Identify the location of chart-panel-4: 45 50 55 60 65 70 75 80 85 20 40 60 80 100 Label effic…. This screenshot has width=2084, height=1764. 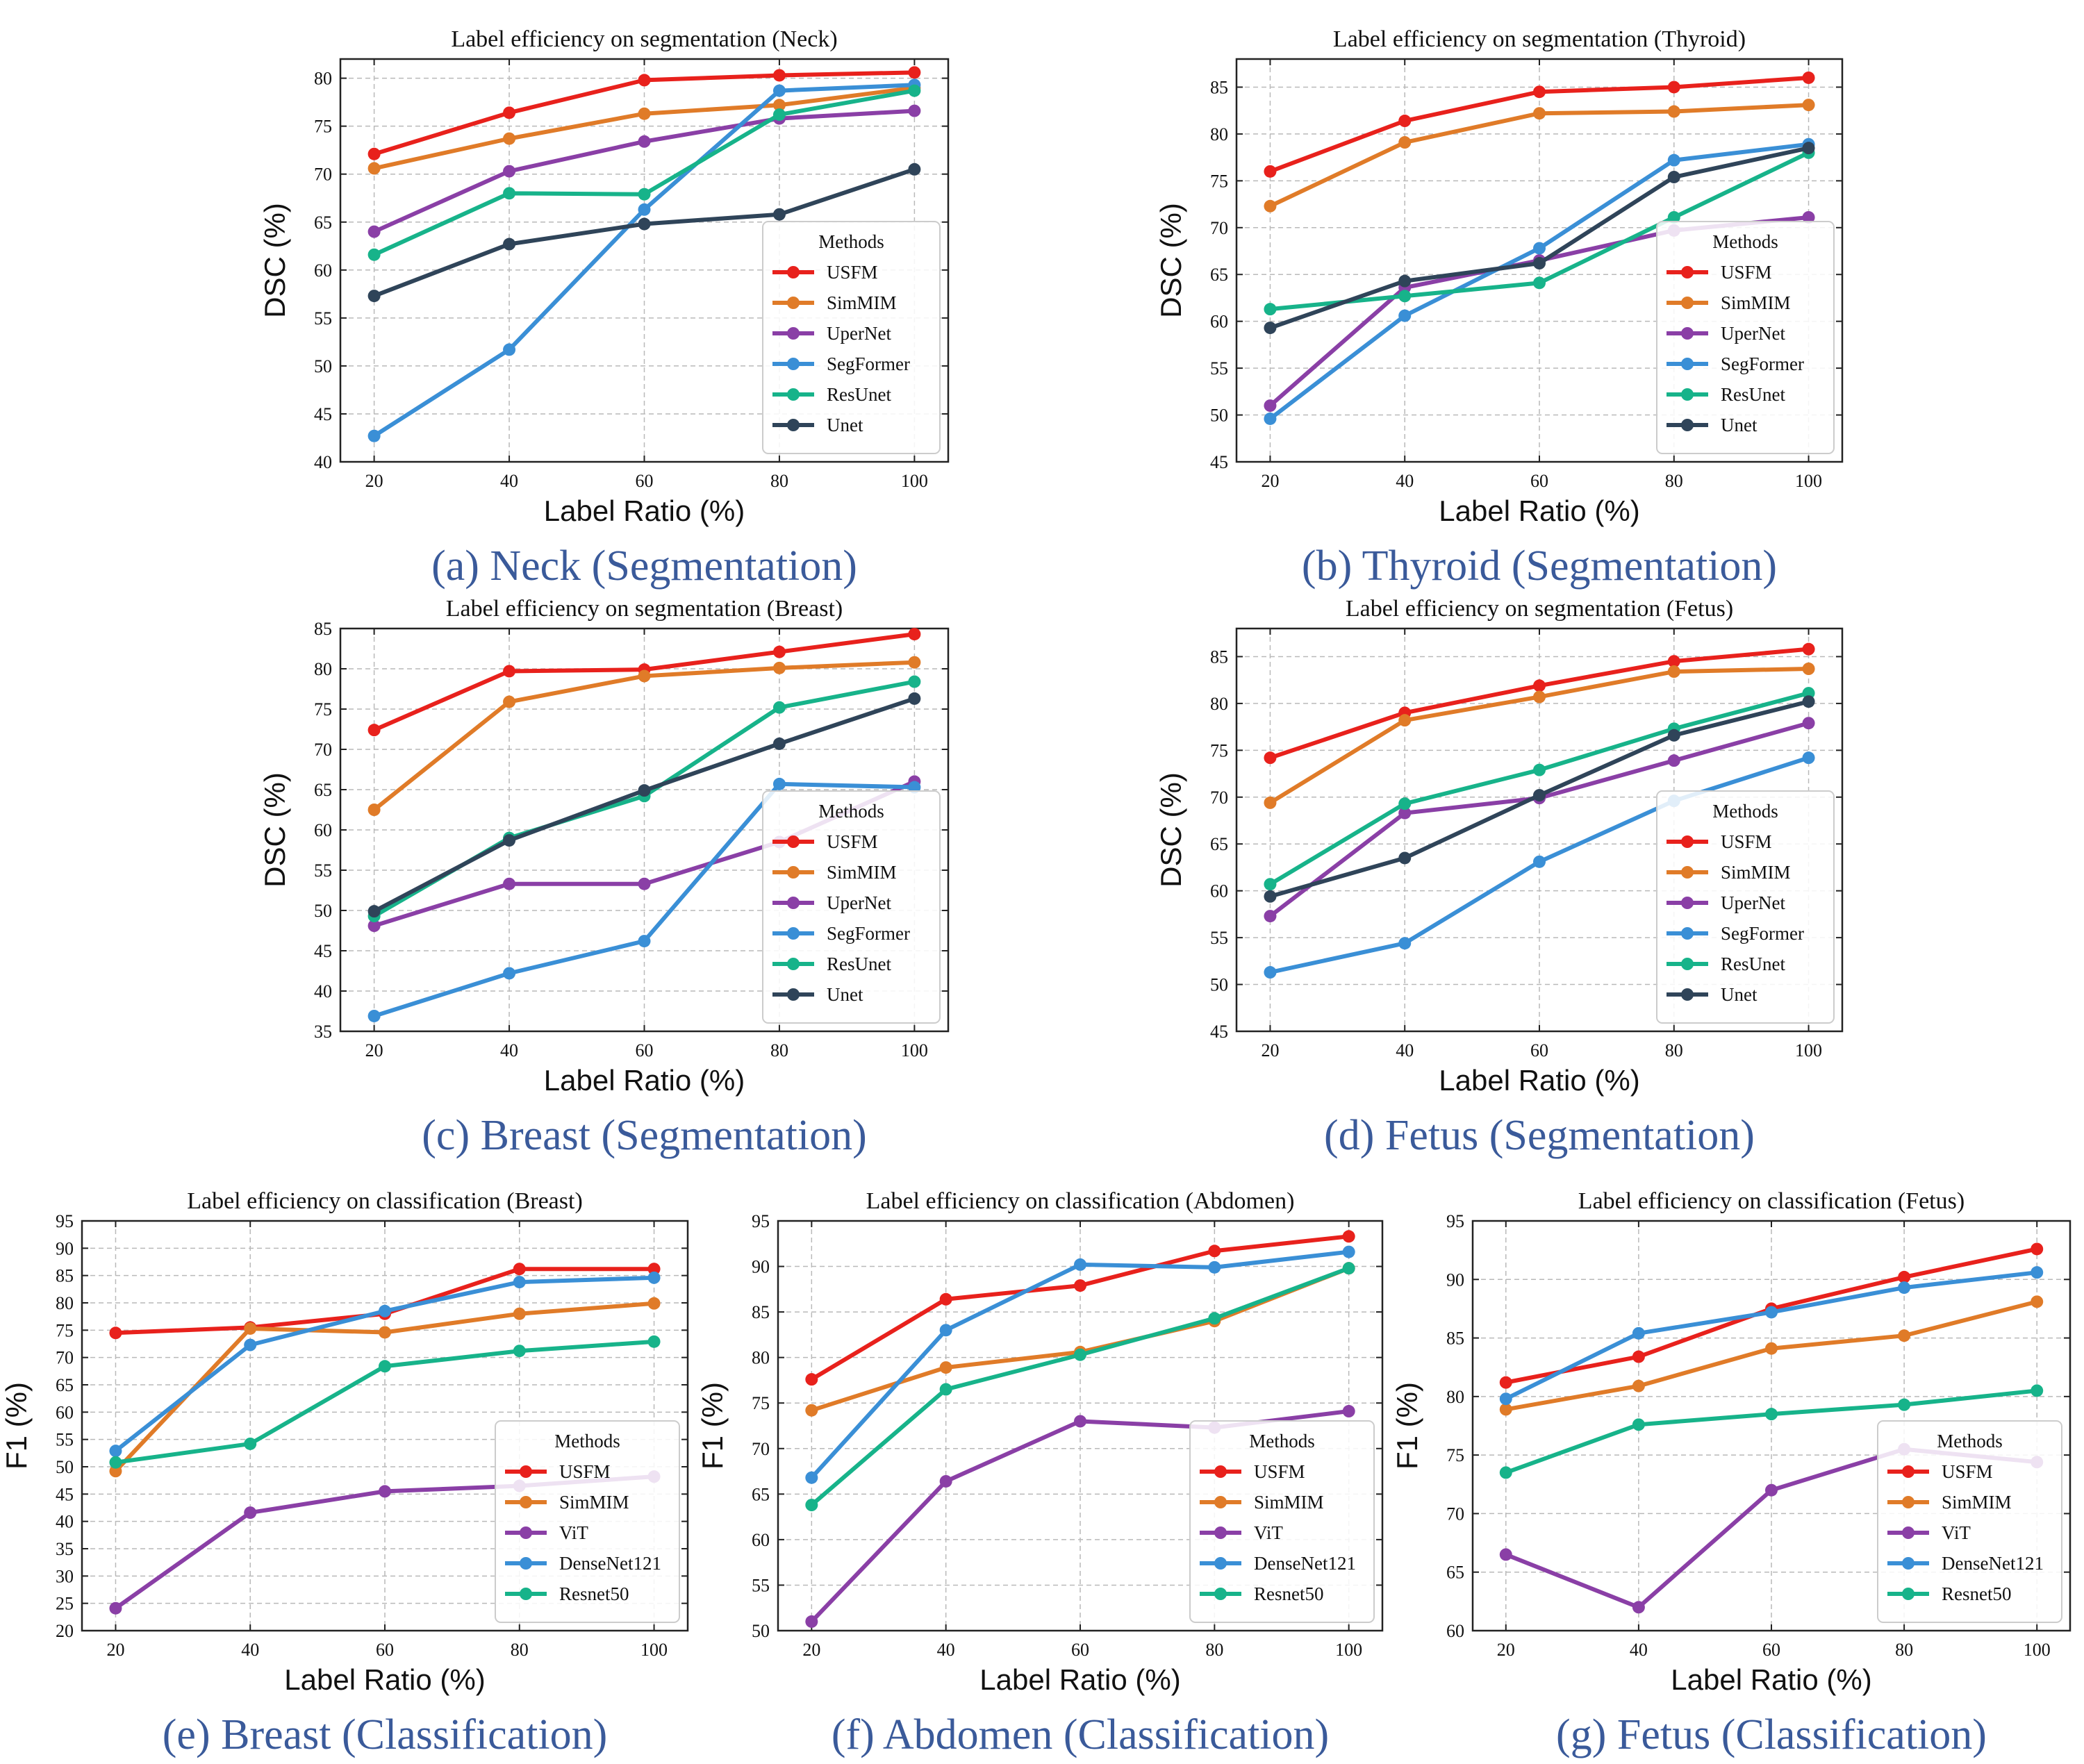
(1499, 877).